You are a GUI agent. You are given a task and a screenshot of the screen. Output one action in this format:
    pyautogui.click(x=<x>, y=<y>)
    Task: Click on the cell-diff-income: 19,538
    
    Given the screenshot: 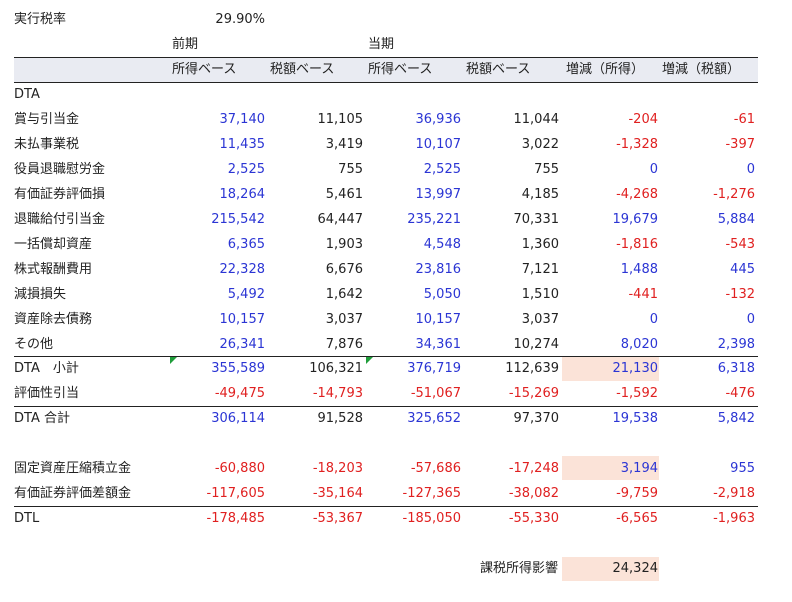 What is the action you would take?
    pyautogui.click(x=635, y=418)
    